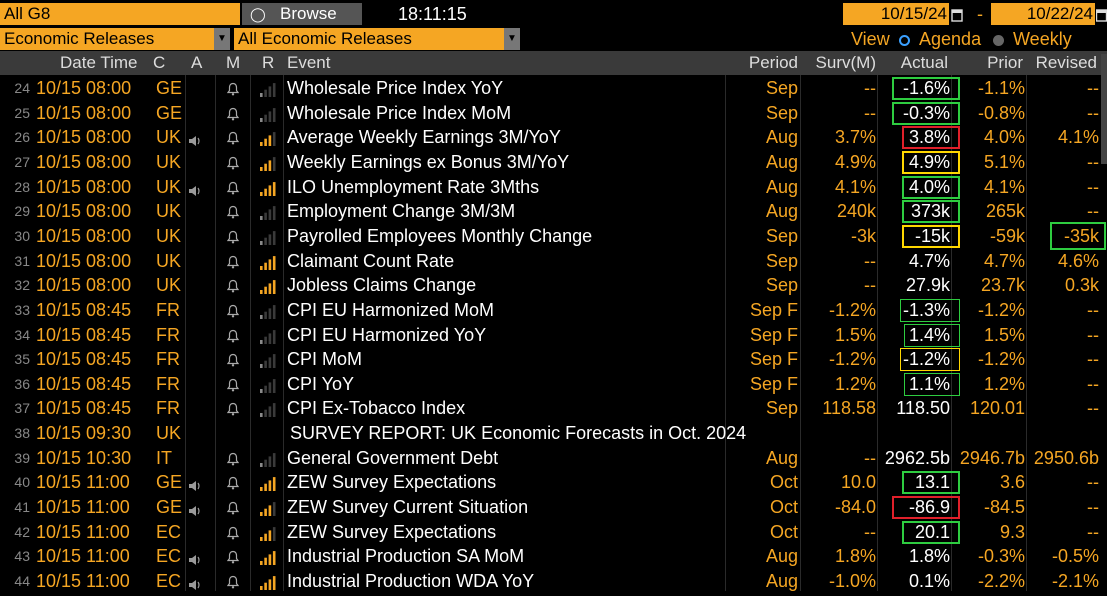 The height and width of the screenshot is (596, 1107). Describe the element at coordinates (926, 309) in the screenshot. I see `row-actual: -1.3%` at that location.